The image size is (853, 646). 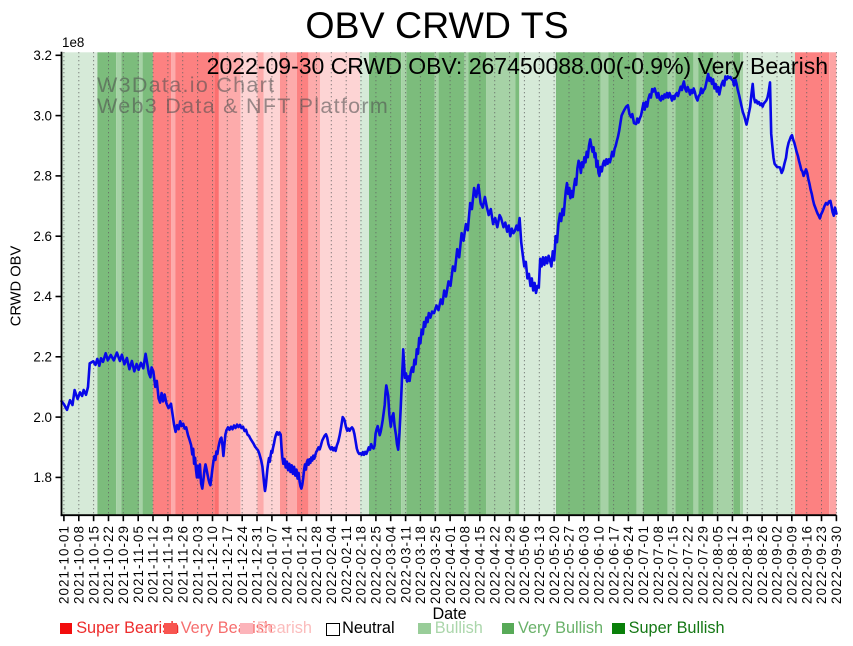 What do you see at coordinates (465, 564) in the screenshot?
I see `svg-text: 2022-04-08` at bounding box center [465, 564].